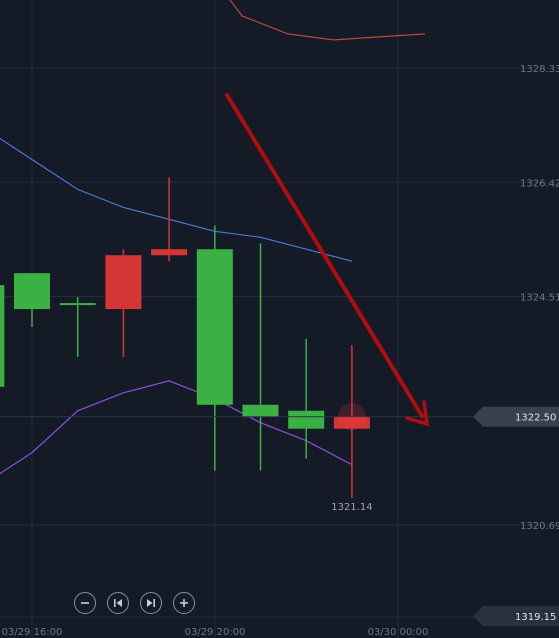  Describe the element at coordinates (32, 632) in the screenshot. I see `x-tick-label: 03/29 16:00` at that location.